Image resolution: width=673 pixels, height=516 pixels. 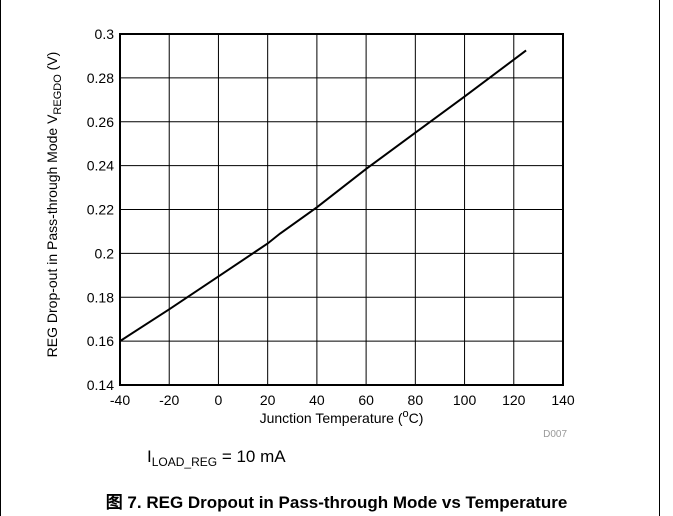 I want to click on x-axis-label: Junction Temperature (oC), so click(x=342, y=417).